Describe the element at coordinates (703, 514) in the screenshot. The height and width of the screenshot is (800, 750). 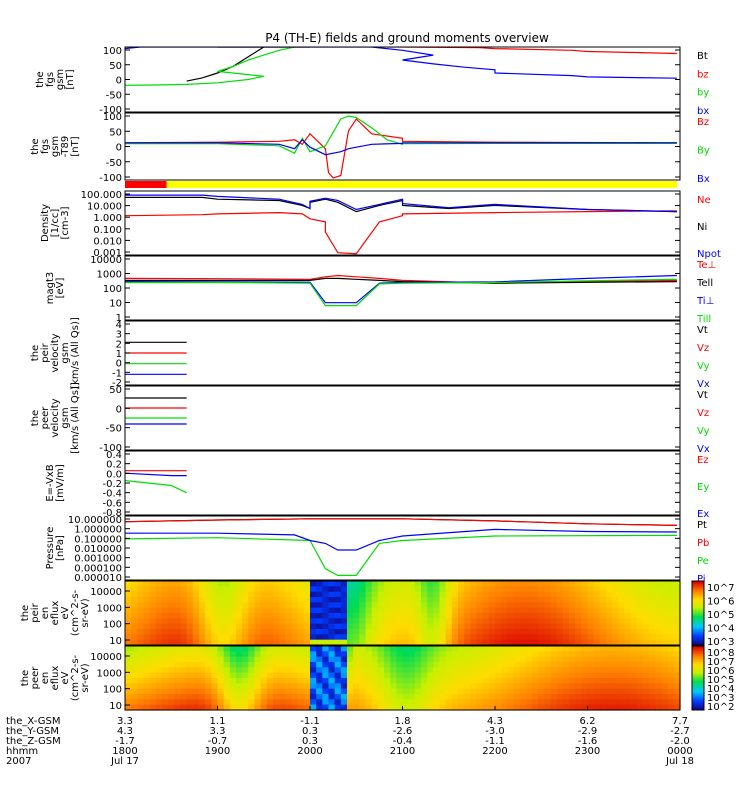
I see `legend-entry: Ex` at that location.